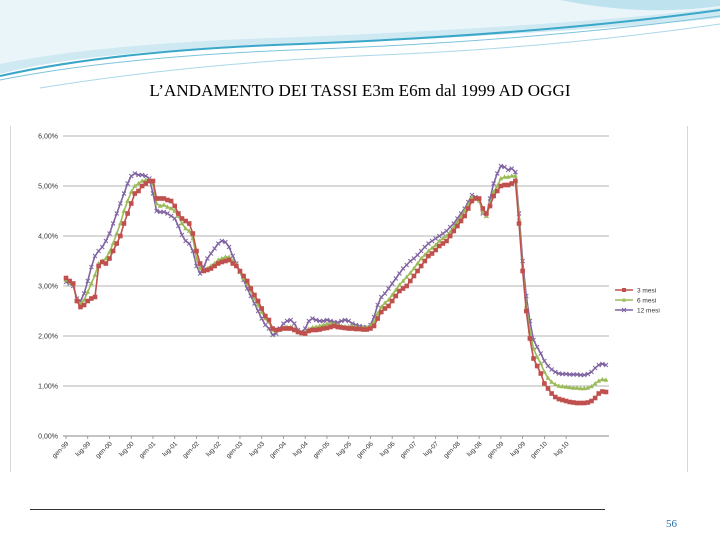  I want to click on x-tick-label: lug-08, so click(475, 449).